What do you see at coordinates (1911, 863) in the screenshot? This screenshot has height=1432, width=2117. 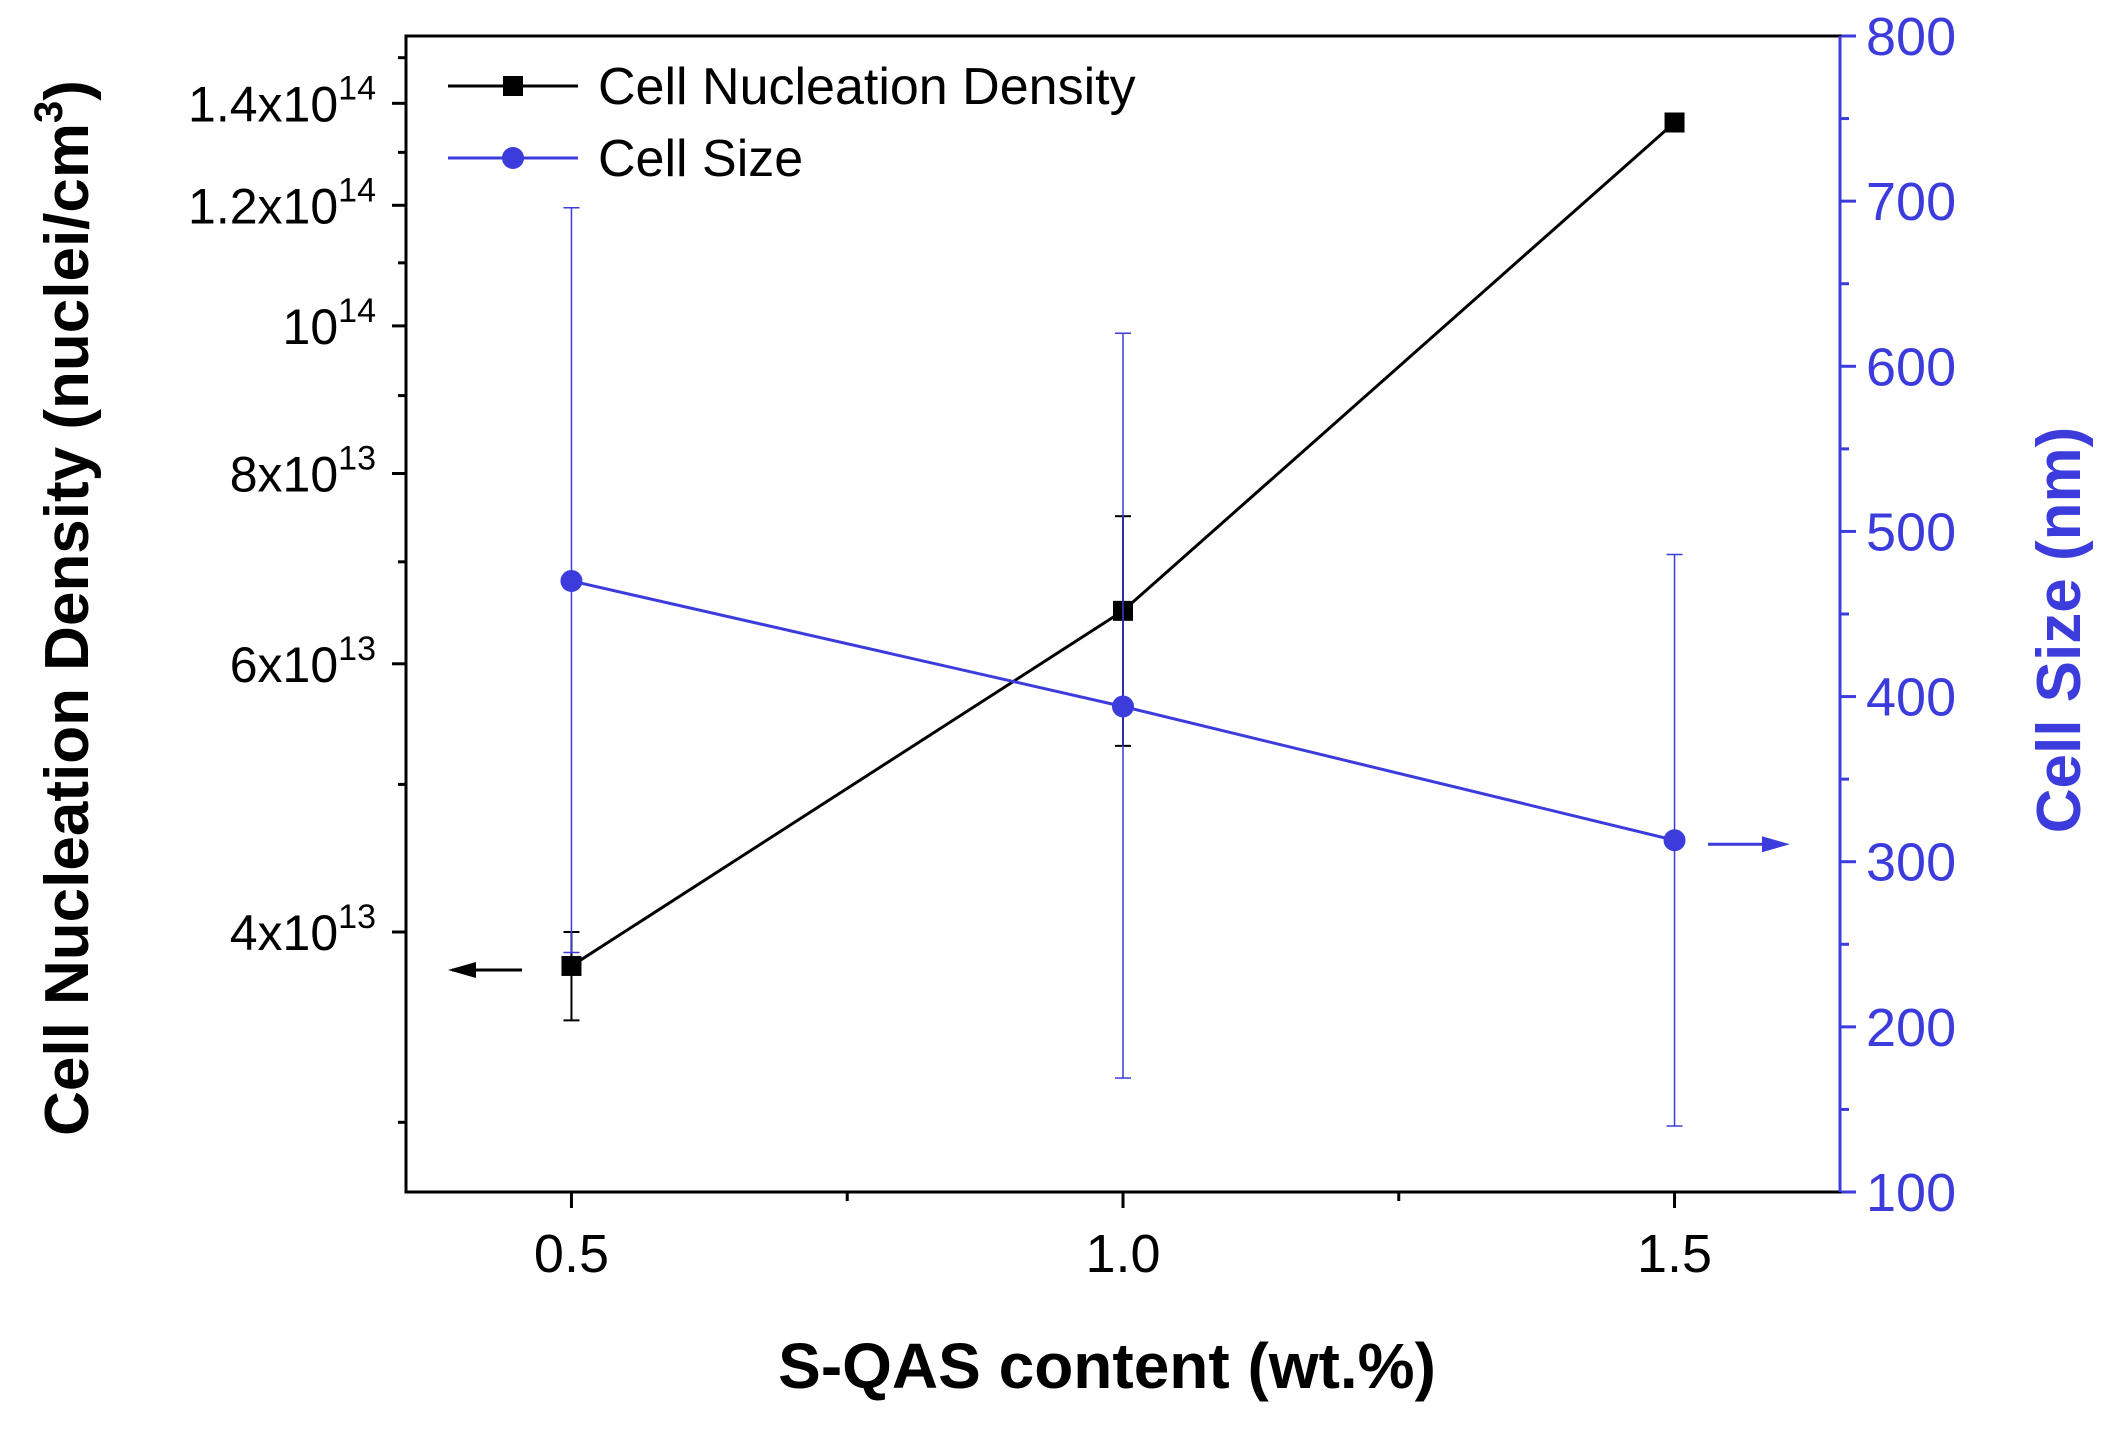 I see `right-tick-label: 300` at bounding box center [1911, 863].